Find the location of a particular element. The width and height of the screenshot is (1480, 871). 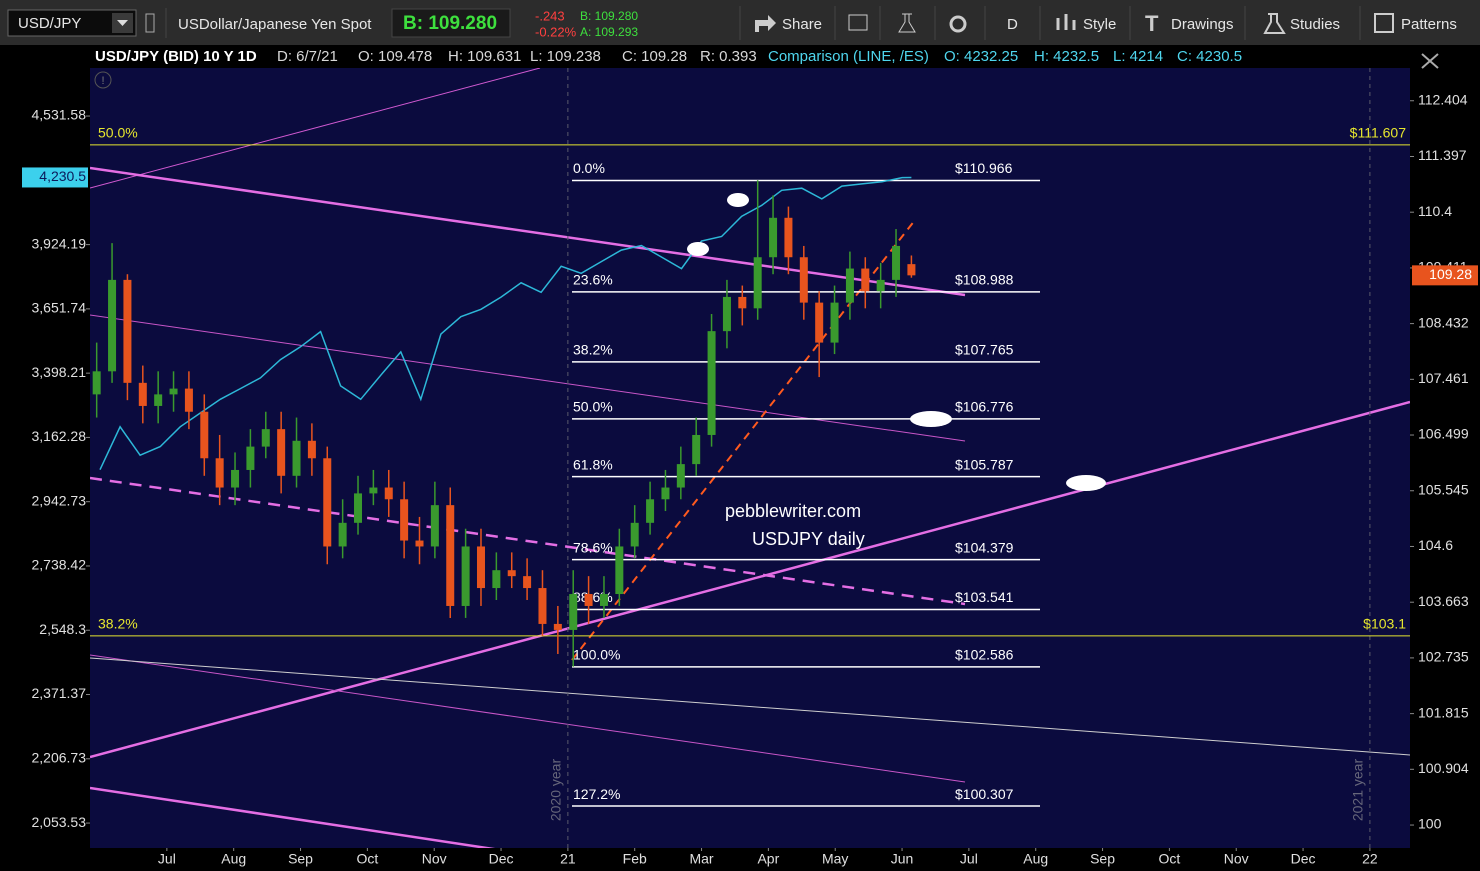

style-icon is located at coordinates (1066, 22).